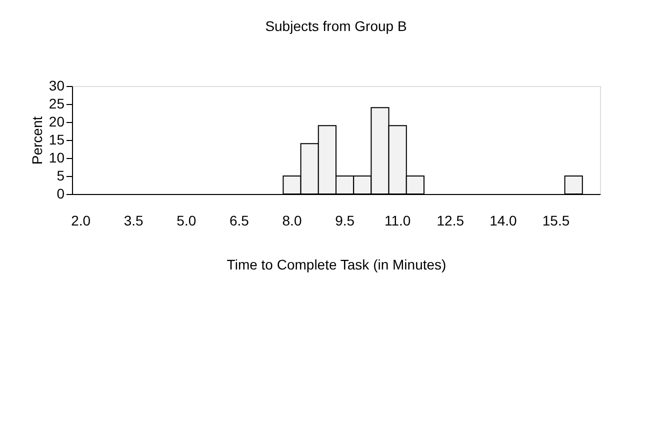 Image resolution: width=668 pixels, height=424 pixels. What do you see at coordinates (134, 220) in the screenshot?
I see `x-tick-label: 3.5` at bounding box center [134, 220].